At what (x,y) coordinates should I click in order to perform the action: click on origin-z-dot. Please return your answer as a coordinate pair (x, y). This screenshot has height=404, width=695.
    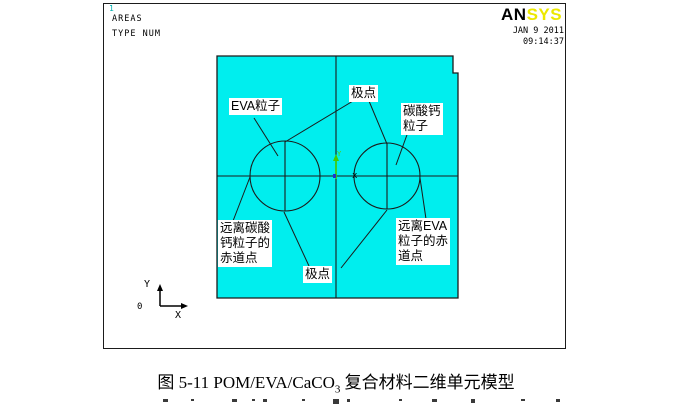
    Looking at the image, I should click on (334, 176).